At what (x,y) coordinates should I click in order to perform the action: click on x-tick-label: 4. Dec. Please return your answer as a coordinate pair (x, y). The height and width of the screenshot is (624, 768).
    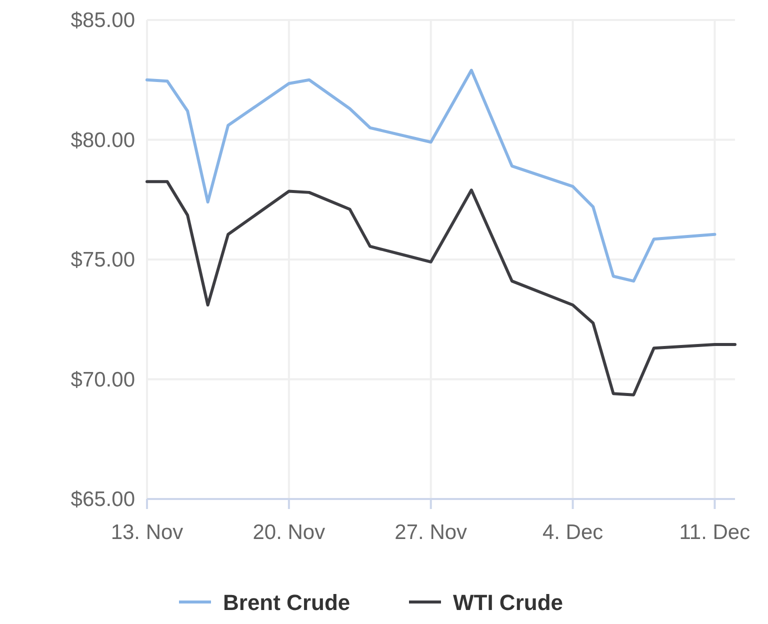
    Looking at the image, I should click on (573, 532).